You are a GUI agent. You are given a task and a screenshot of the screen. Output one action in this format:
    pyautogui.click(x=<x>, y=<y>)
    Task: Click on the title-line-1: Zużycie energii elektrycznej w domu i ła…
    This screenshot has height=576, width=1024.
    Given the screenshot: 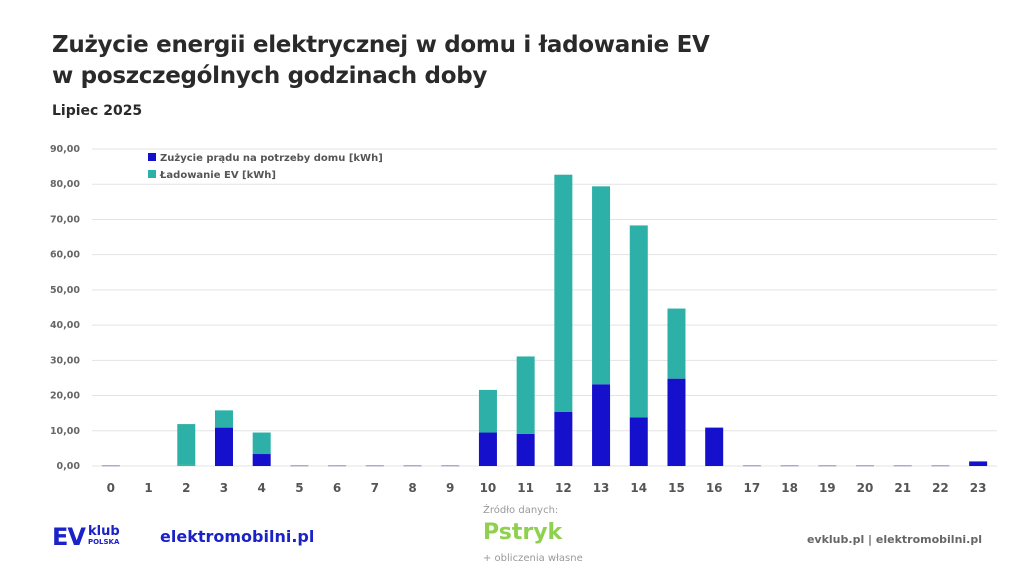 What is the action you would take?
    pyautogui.click(x=381, y=45)
    